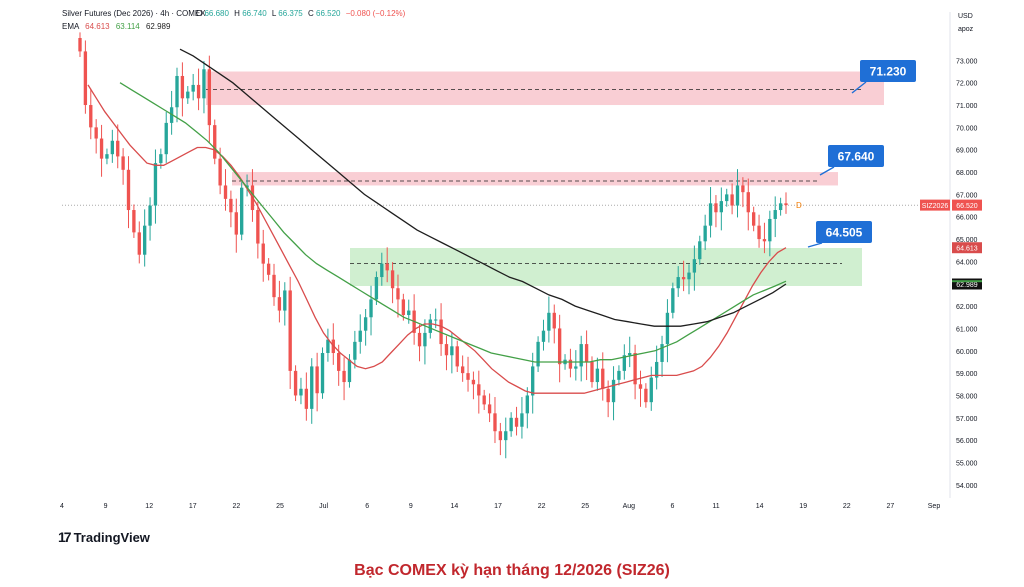 Image resolution: width=1024 pixels, height=587 pixels. I want to click on price-tick-label: 59.000, so click(967, 374).